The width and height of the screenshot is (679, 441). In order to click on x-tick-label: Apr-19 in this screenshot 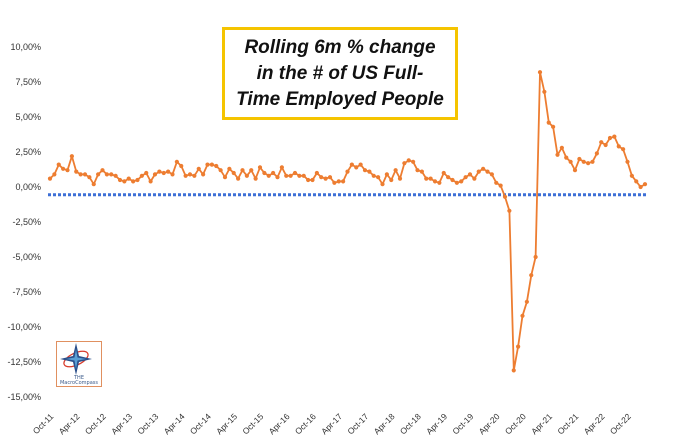, I will do `click(436, 423)`.